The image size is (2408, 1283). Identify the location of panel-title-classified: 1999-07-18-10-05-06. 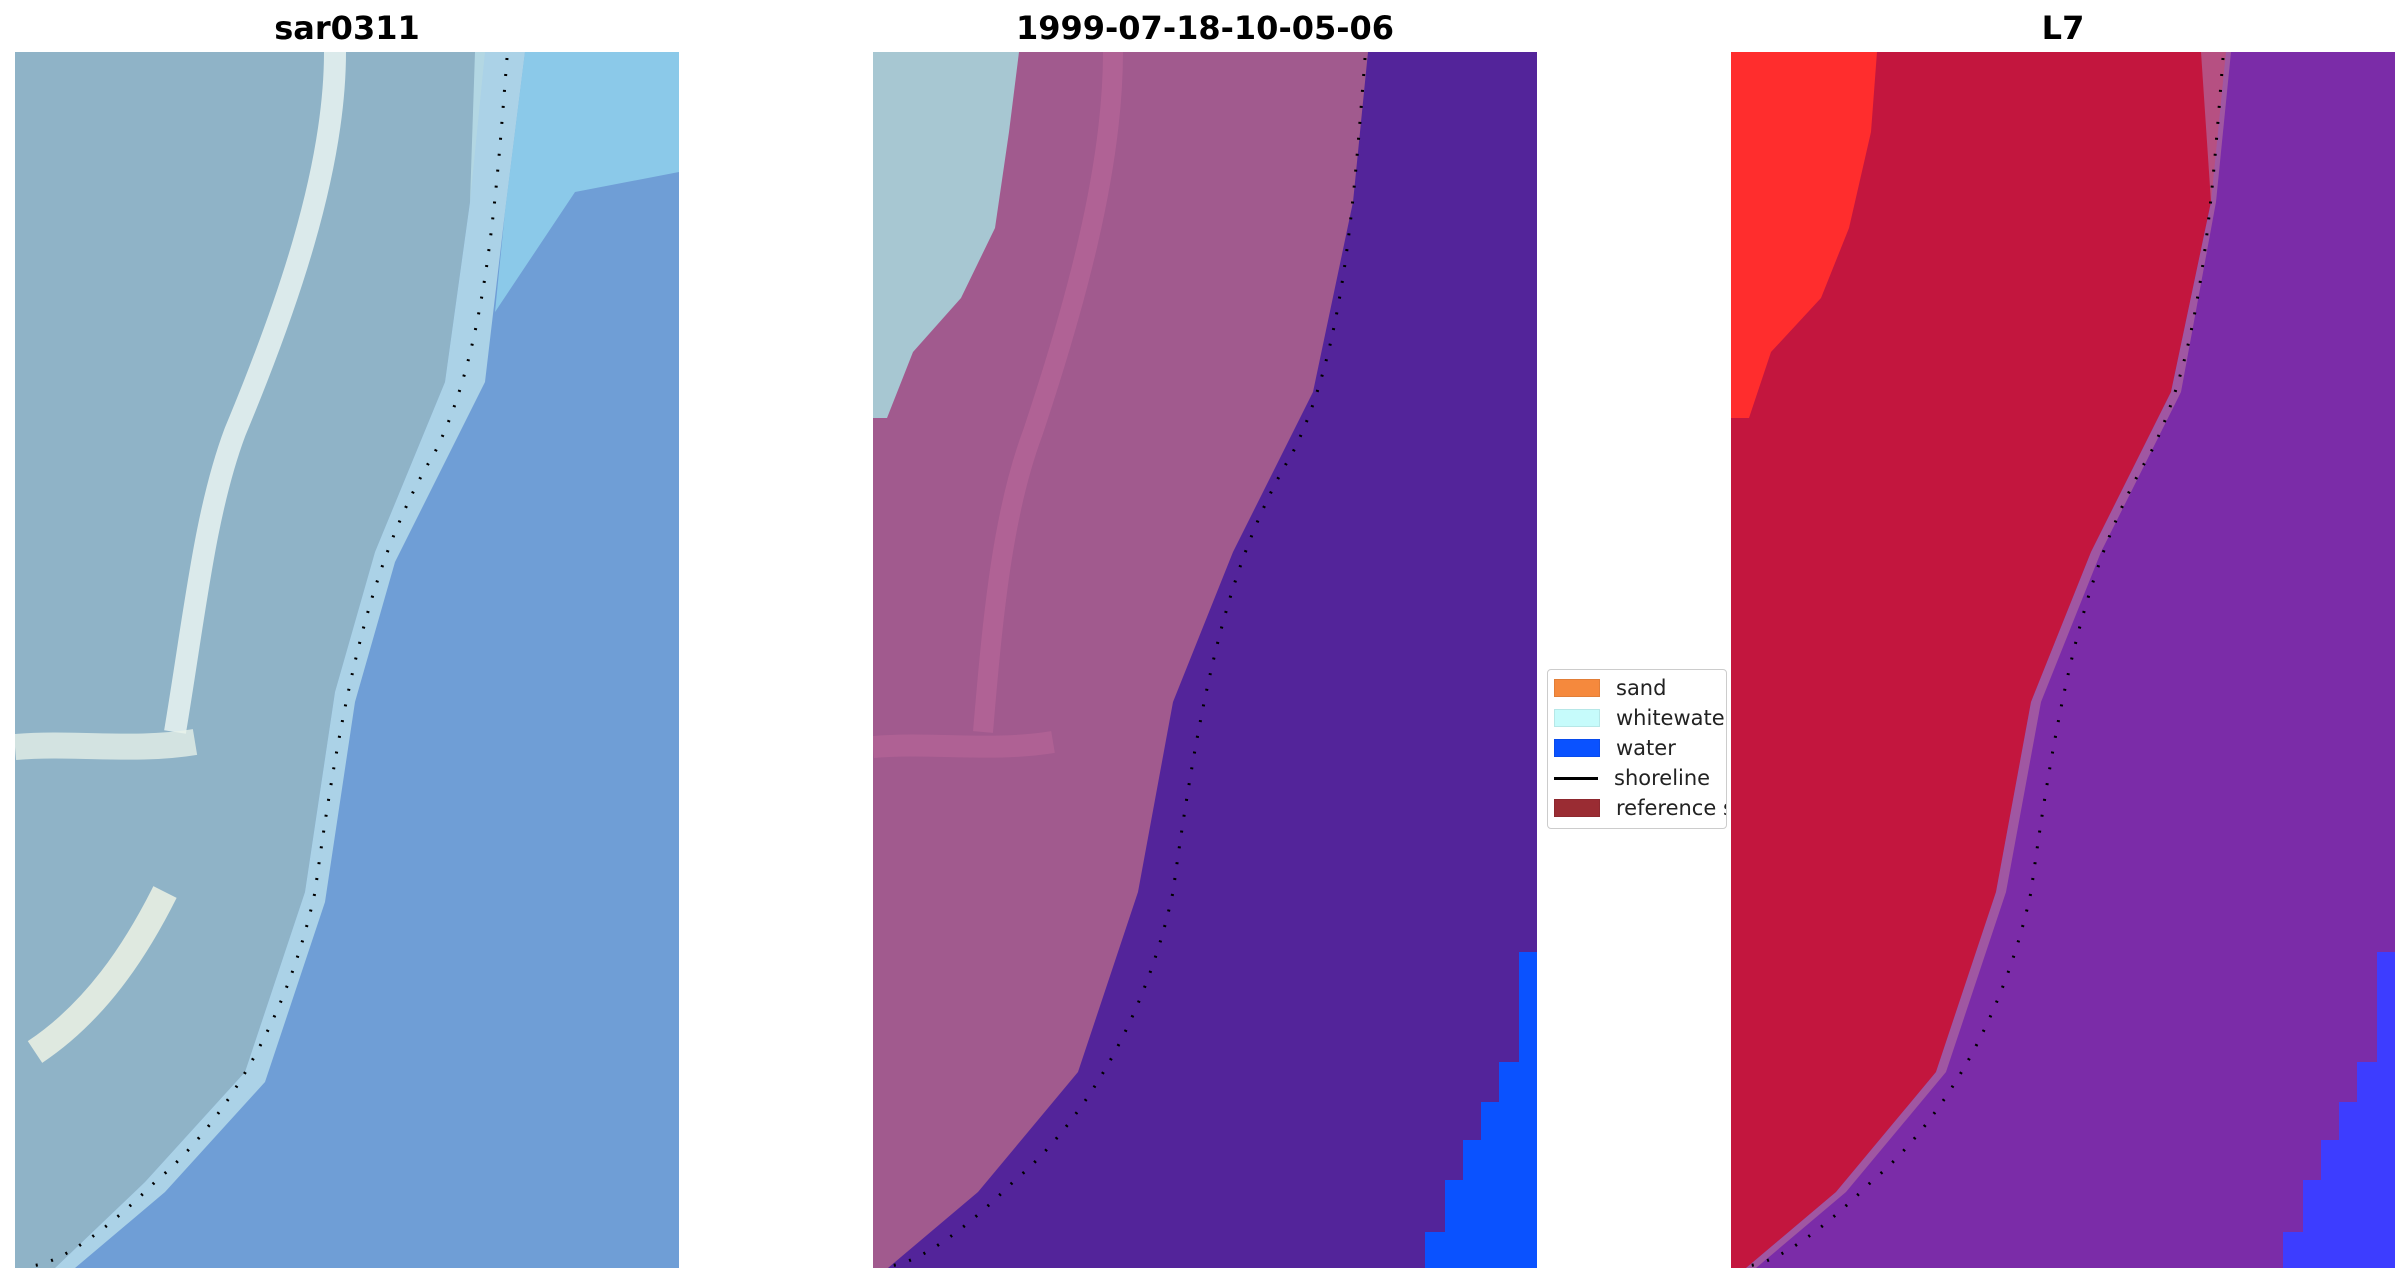
(1205, 28).